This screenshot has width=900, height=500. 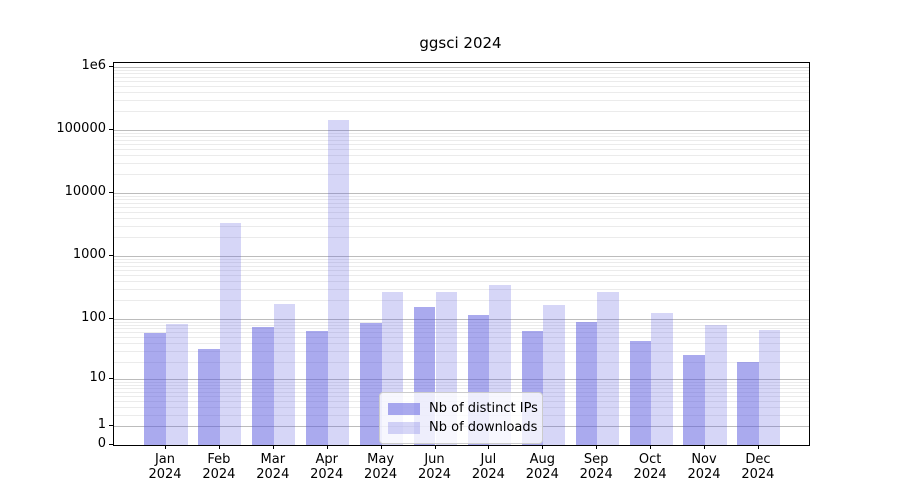 What do you see at coordinates (327, 467) in the screenshot?
I see `x-axis-label: Apr 2024` at bounding box center [327, 467].